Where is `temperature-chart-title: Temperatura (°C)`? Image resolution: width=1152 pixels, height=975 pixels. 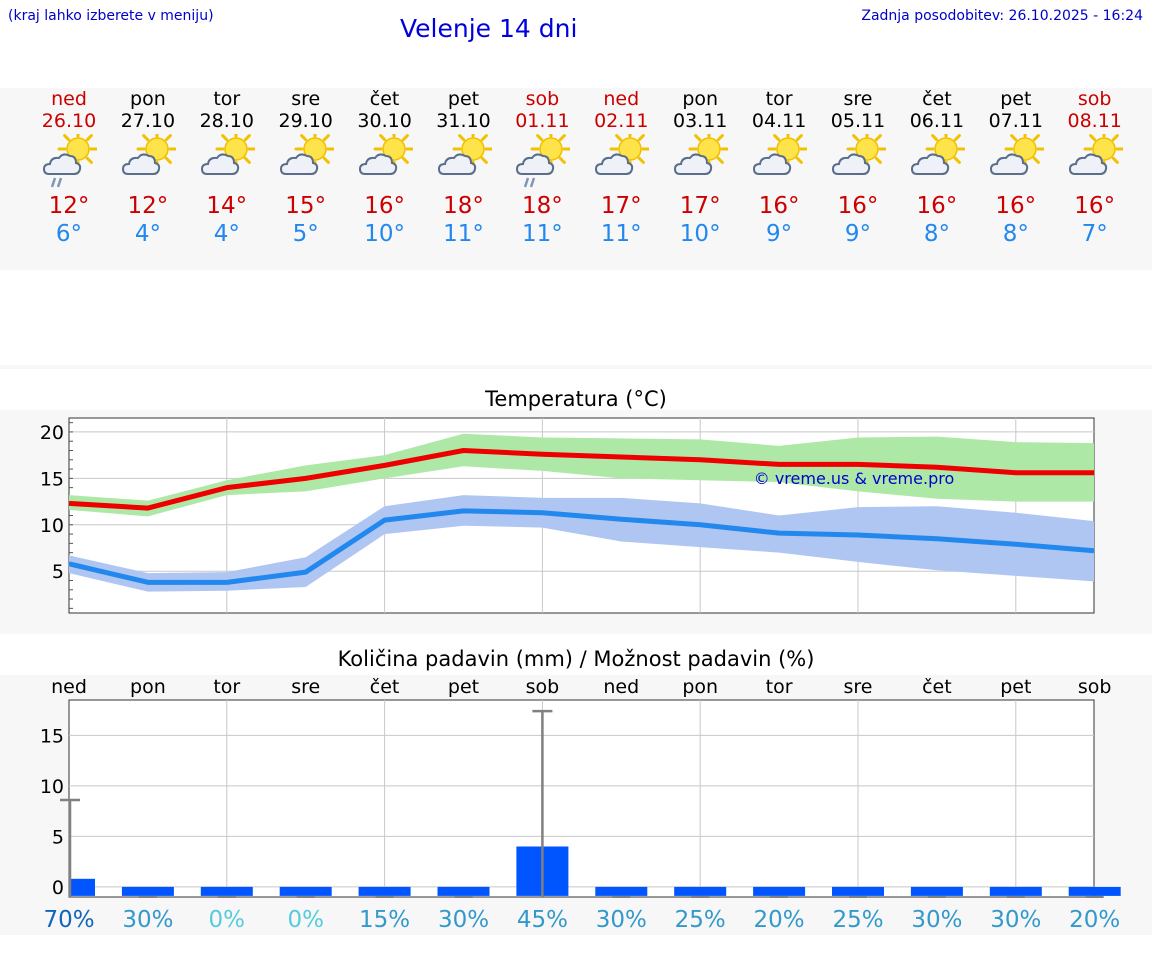
temperature-chart-title: Temperatura (°C) is located at coordinates (576, 399).